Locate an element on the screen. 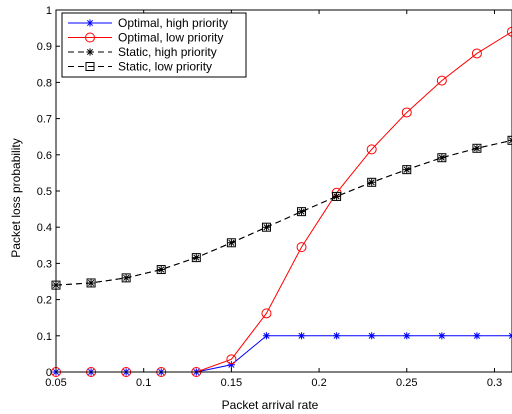 This screenshot has height=414, width=512. legend-label: Static, low priority is located at coordinates (165, 67).